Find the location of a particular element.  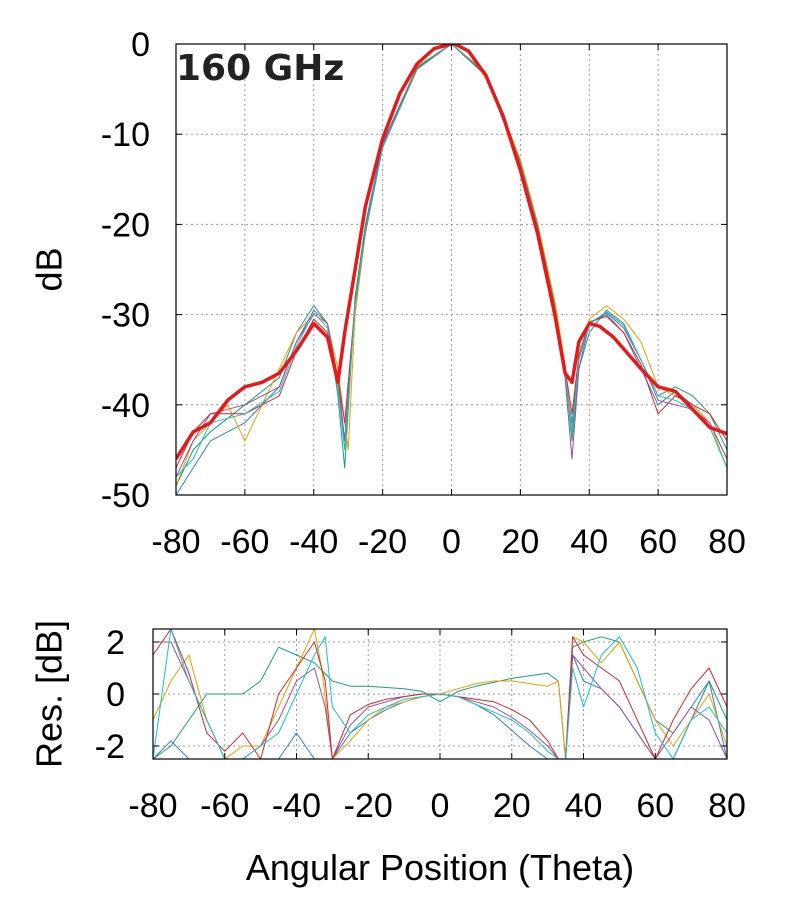

frequency-annotation: 160 GHz is located at coordinates (260, 68).